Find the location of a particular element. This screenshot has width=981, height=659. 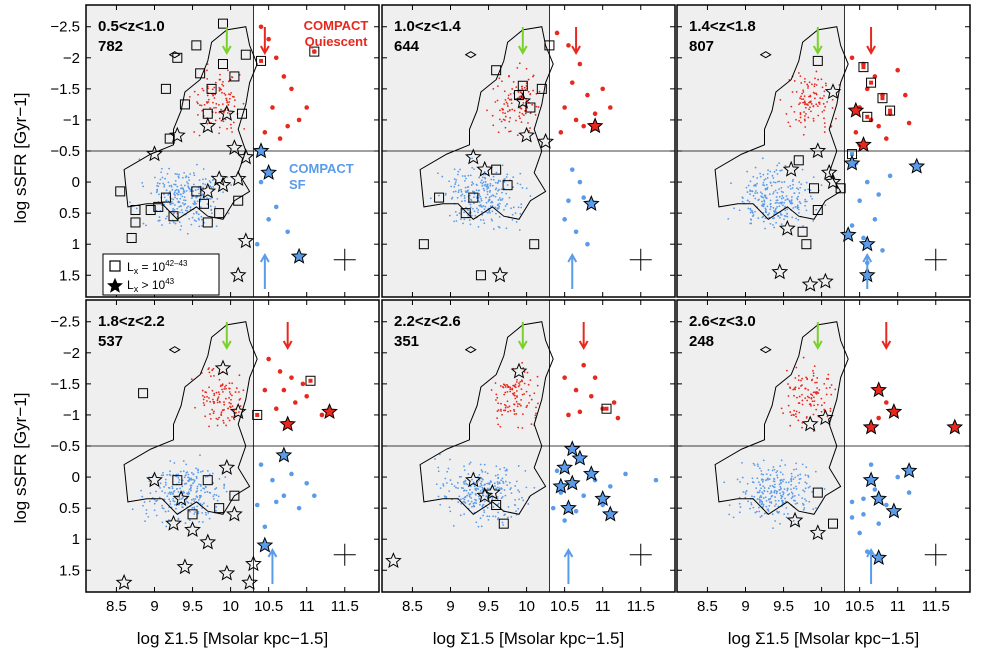

xray-square-fill is located at coordinates (863, 67).